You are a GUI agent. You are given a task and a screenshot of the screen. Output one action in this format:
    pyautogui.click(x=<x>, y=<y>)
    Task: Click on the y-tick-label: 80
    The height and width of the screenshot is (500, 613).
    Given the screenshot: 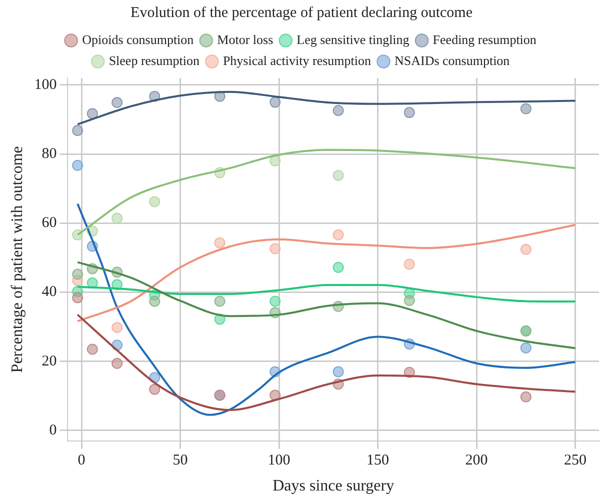 What is the action you would take?
    pyautogui.click(x=49, y=154)
    